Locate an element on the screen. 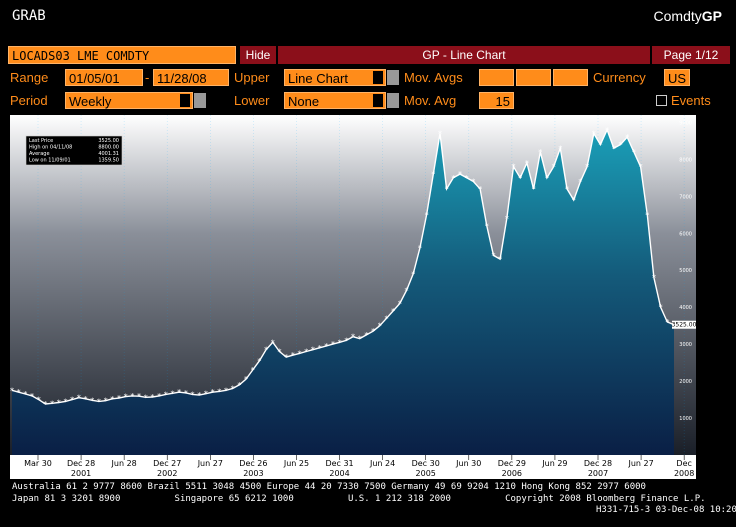 The height and width of the screenshot is (527, 736). legend-key: Average is located at coordinates (39, 154).